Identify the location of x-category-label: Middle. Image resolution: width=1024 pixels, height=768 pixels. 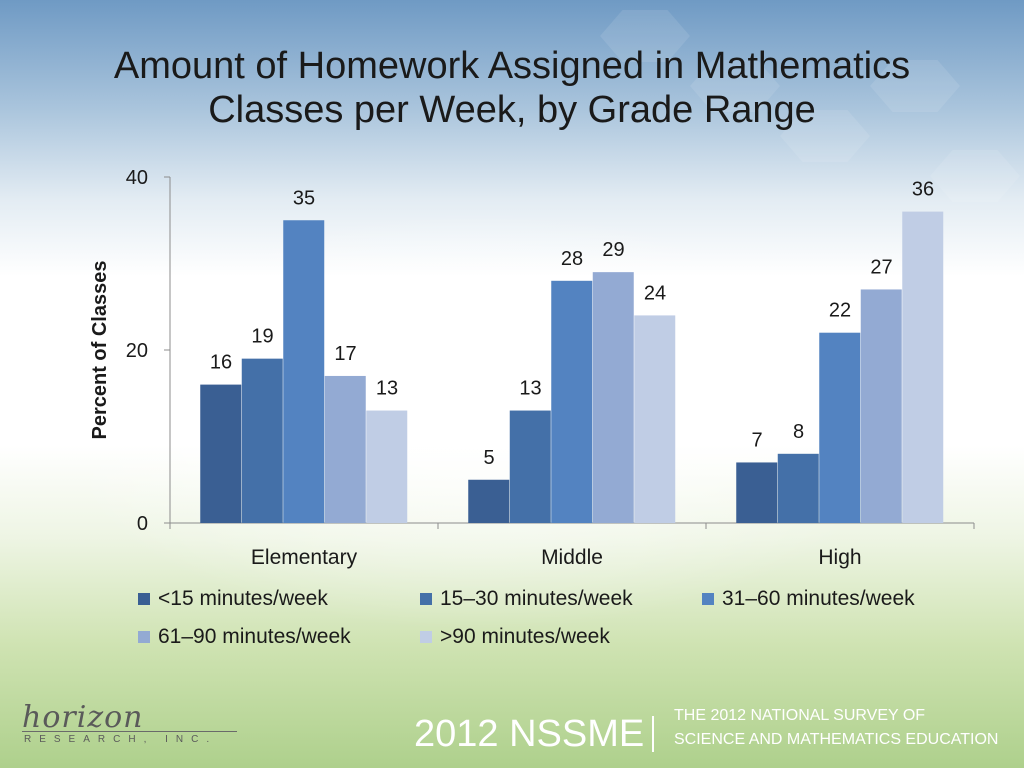
(572, 557).